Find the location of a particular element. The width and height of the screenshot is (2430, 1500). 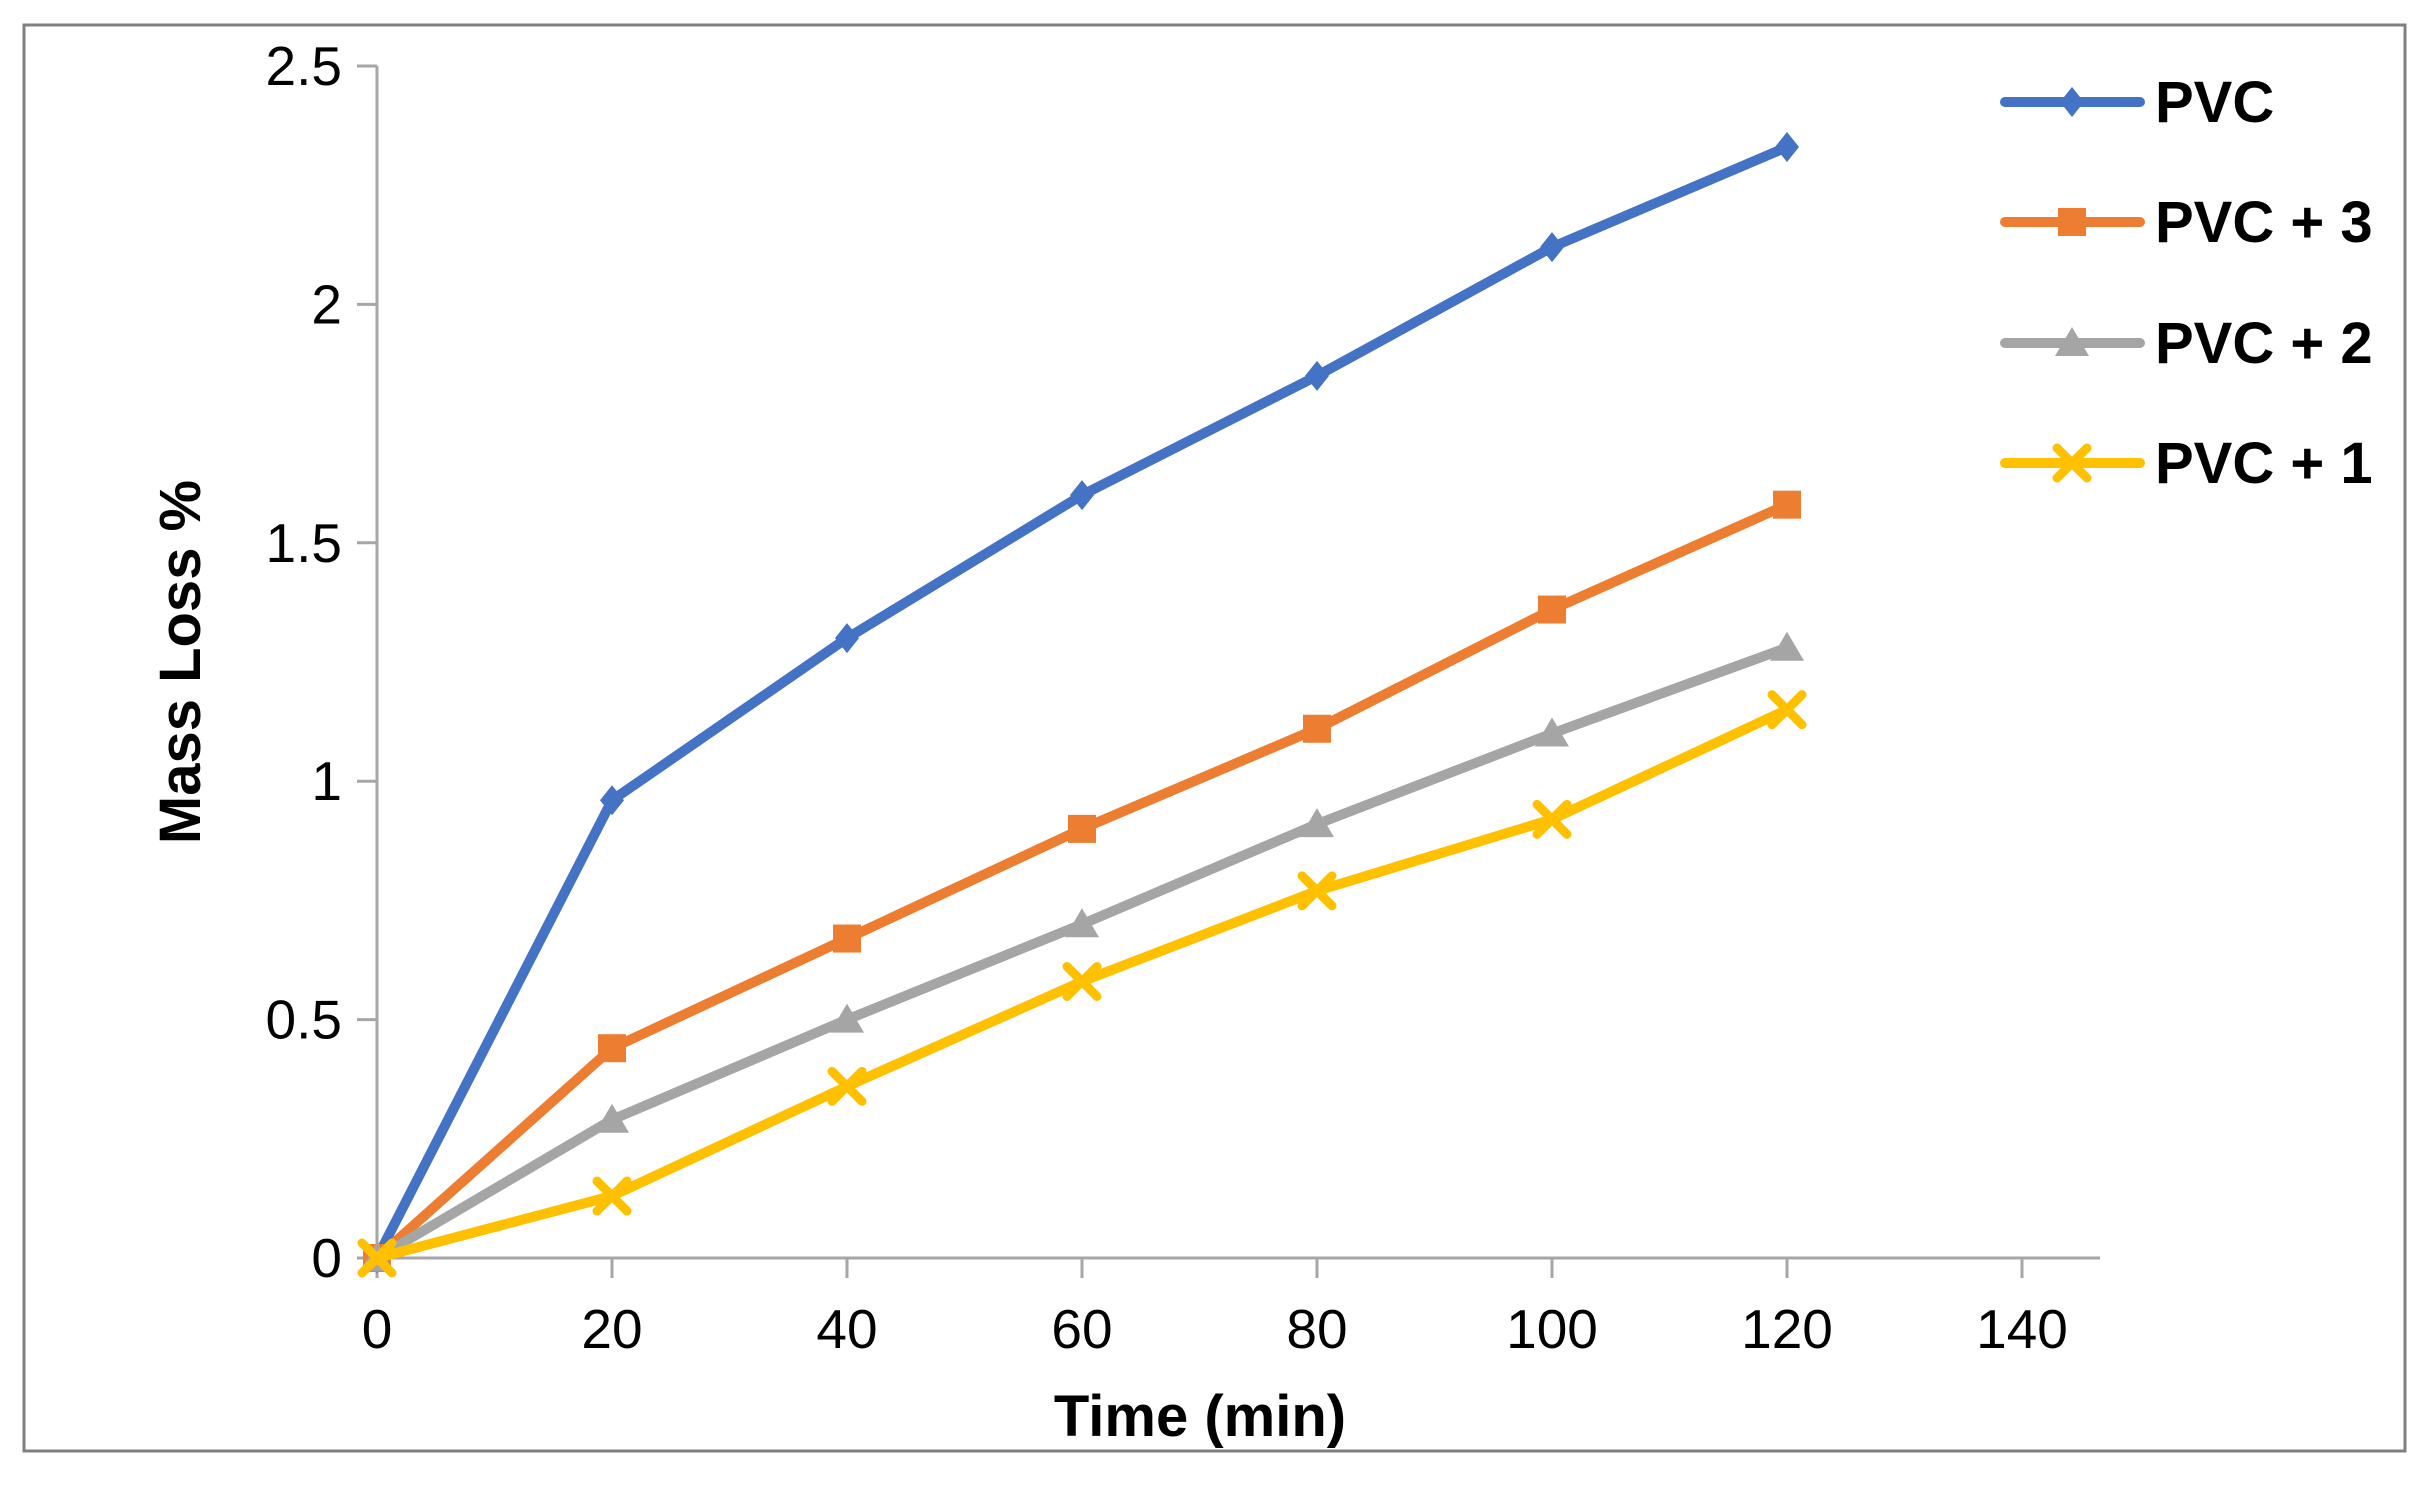

x-tick-label: 120 is located at coordinates (1787, 1329).